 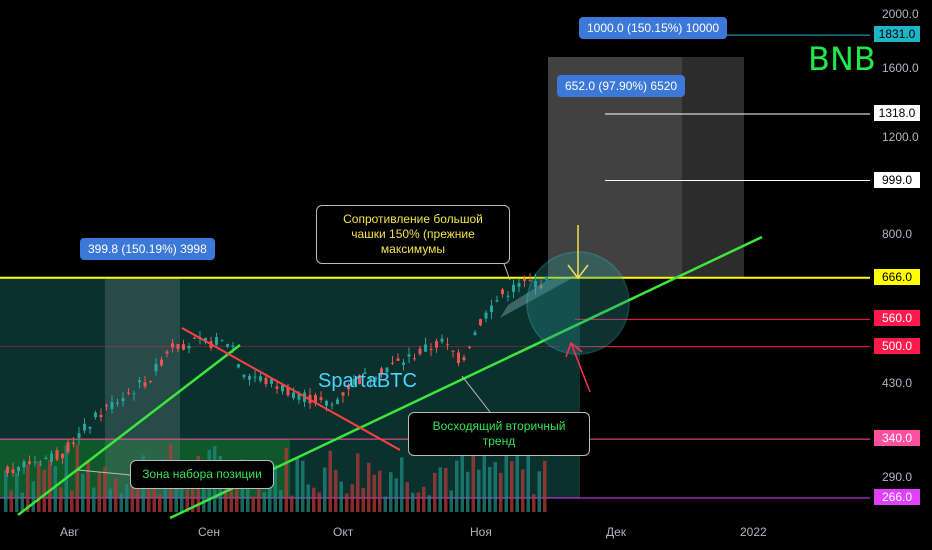 I want to click on time-tick-label: Окт, so click(x=343, y=532).